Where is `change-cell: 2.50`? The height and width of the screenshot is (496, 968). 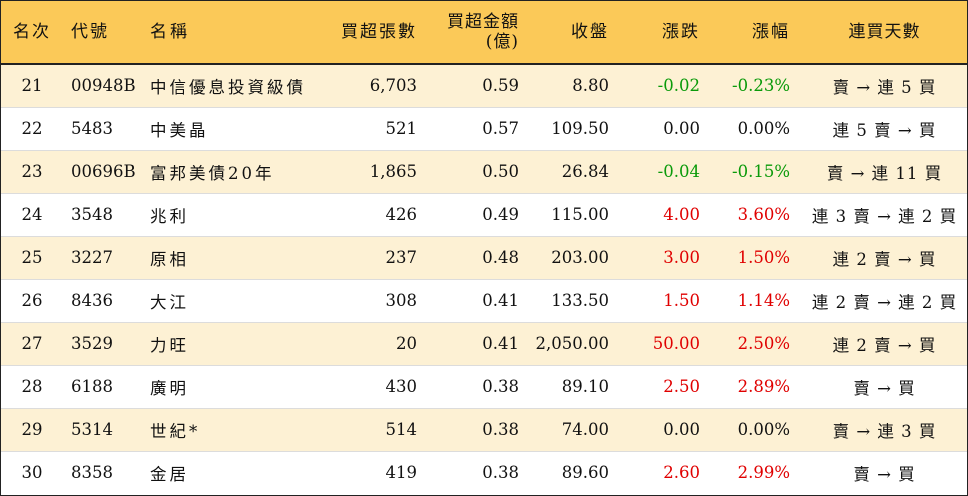 change-cell: 2.50 is located at coordinates (666, 387).